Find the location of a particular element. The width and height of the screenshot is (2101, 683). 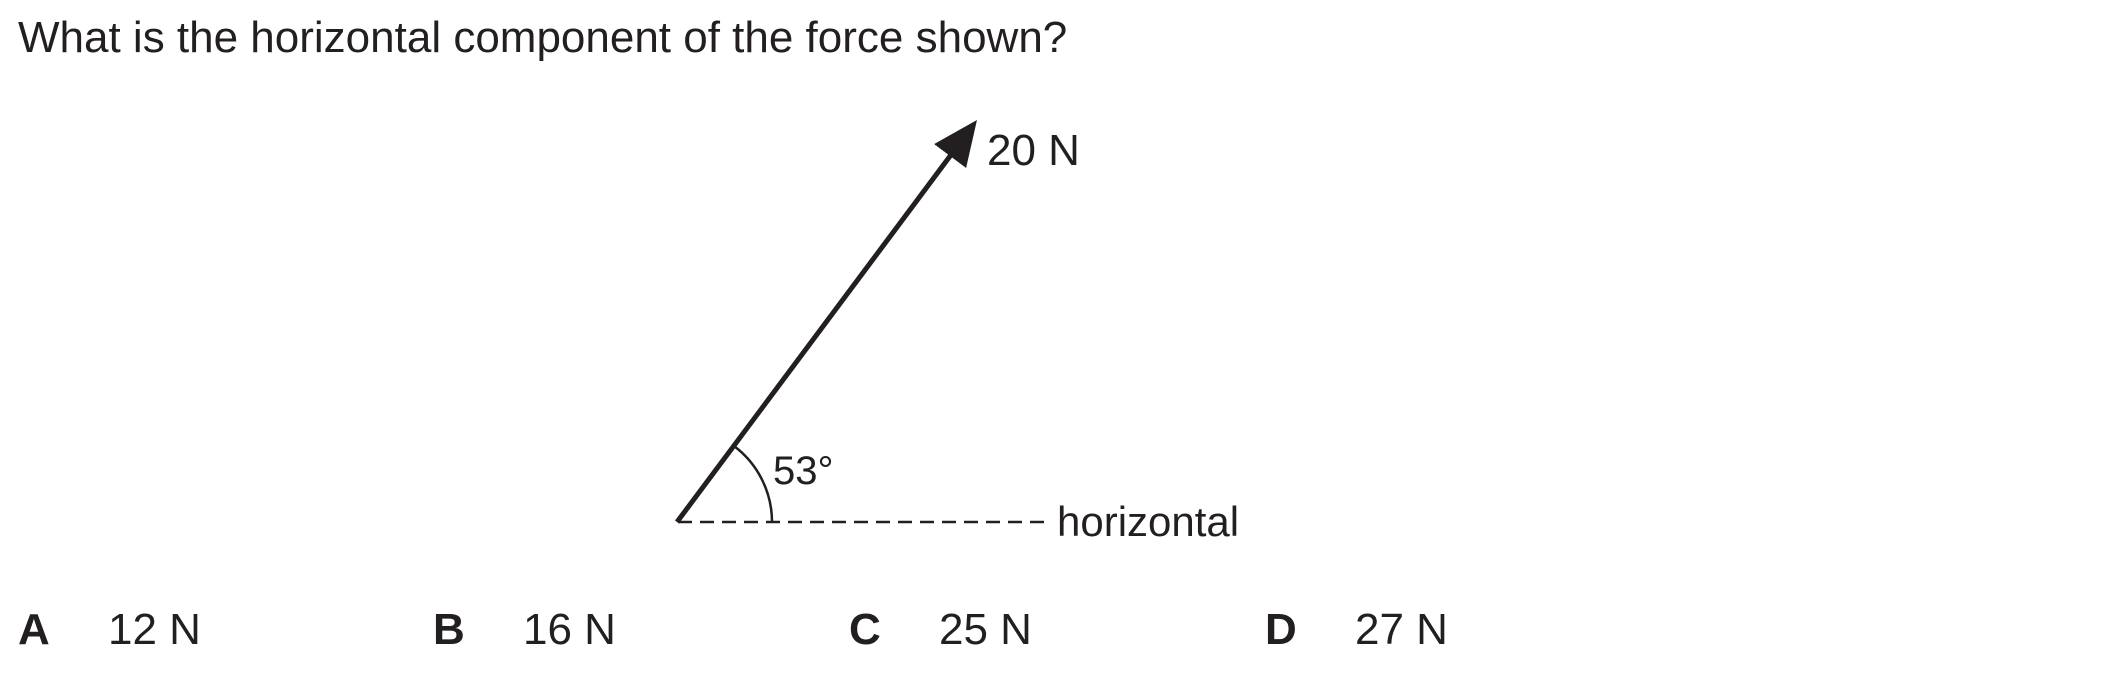

option-a-letter: A is located at coordinates (34, 629).